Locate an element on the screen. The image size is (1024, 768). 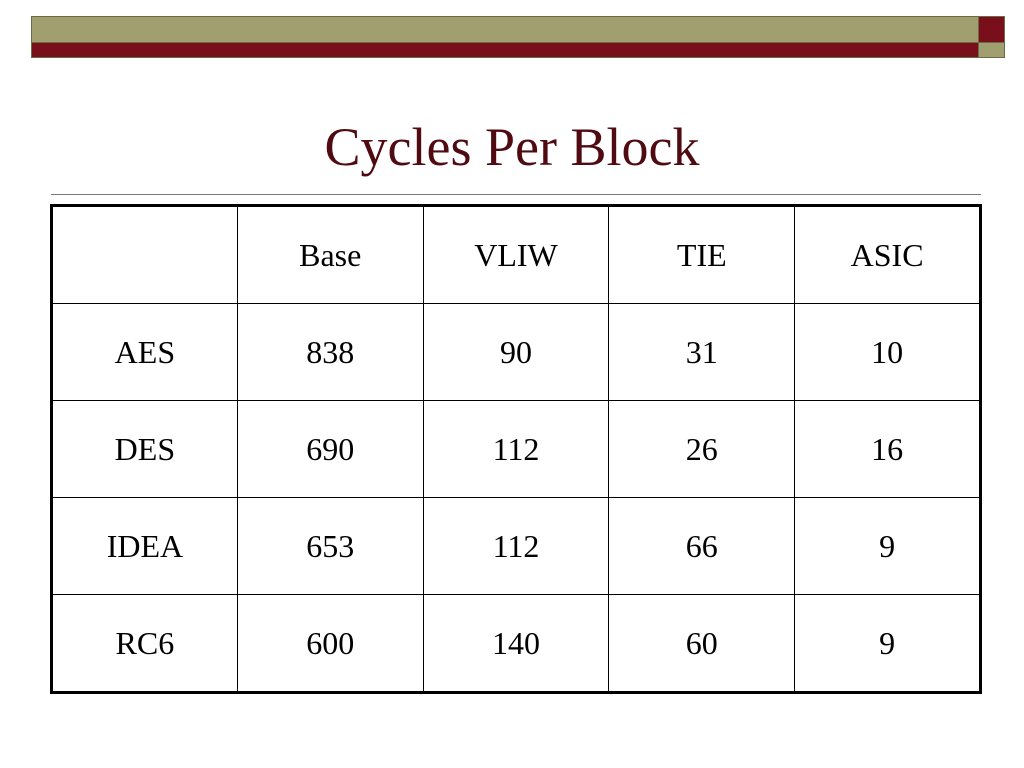
table-cell: 66 is located at coordinates (702, 546).